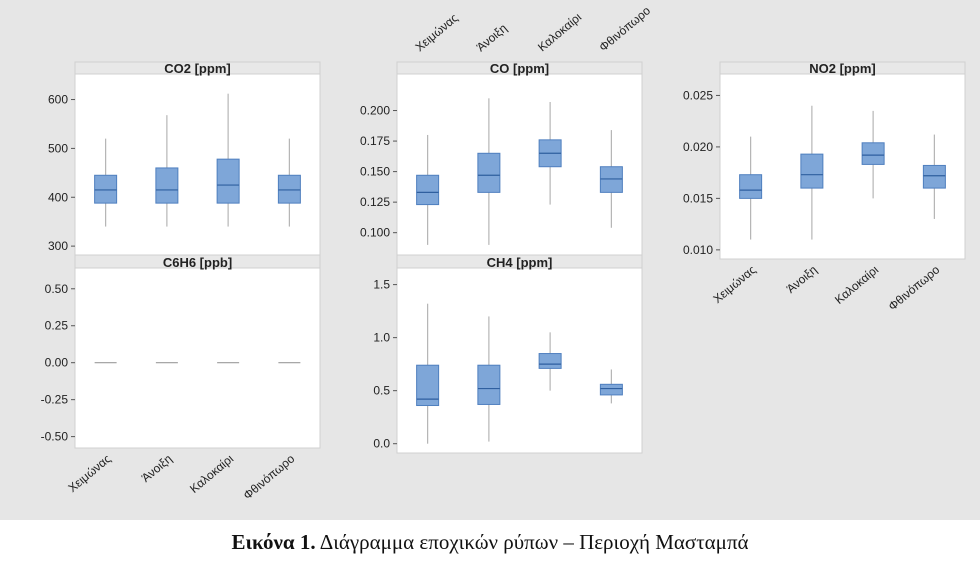 This screenshot has height=574, width=980. Describe the element at coordinates (381, 338) in the screenshot. I see `y-tick-label: 1.0` at that location.